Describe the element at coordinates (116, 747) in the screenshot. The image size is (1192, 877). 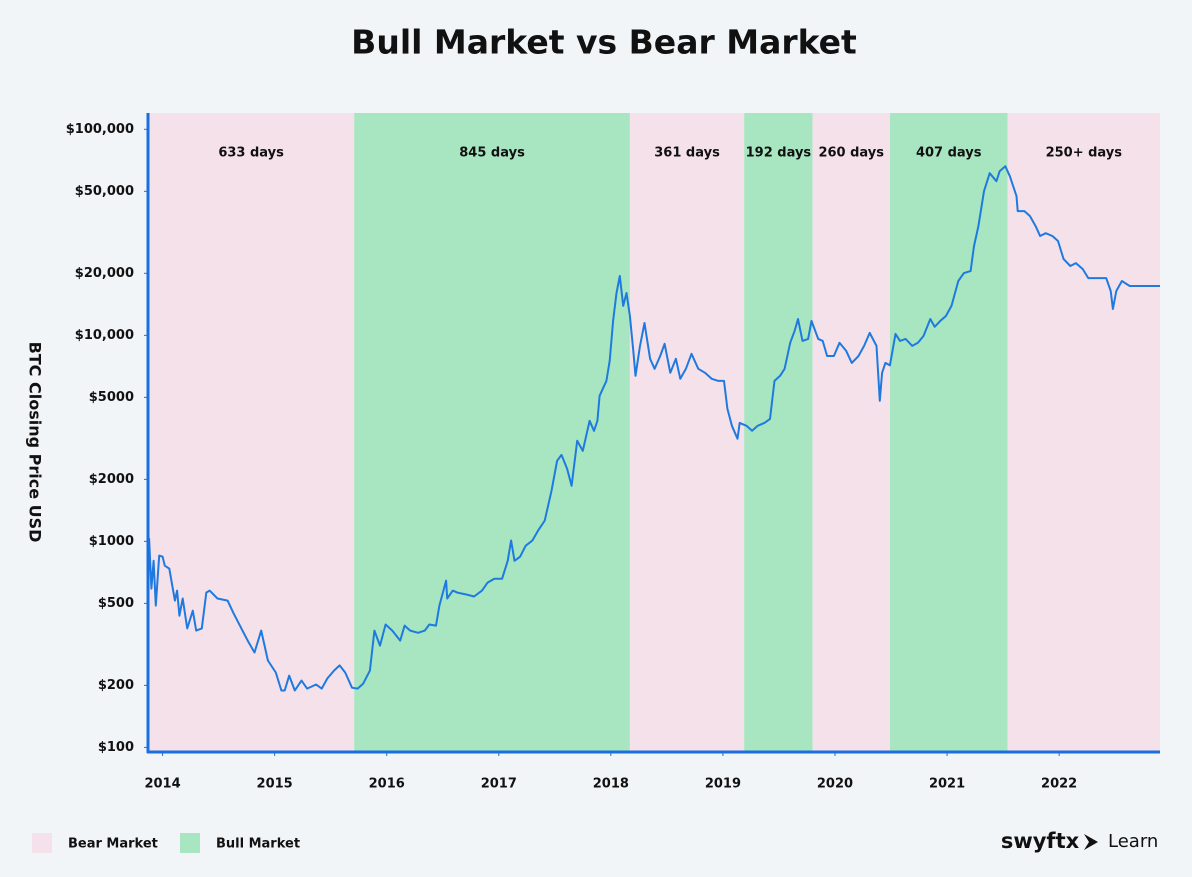
I see `y-tick-label: $100` at that location.